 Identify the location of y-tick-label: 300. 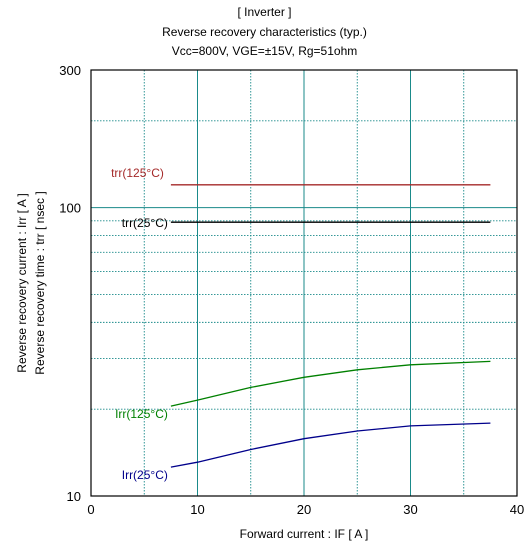
(70, 70).